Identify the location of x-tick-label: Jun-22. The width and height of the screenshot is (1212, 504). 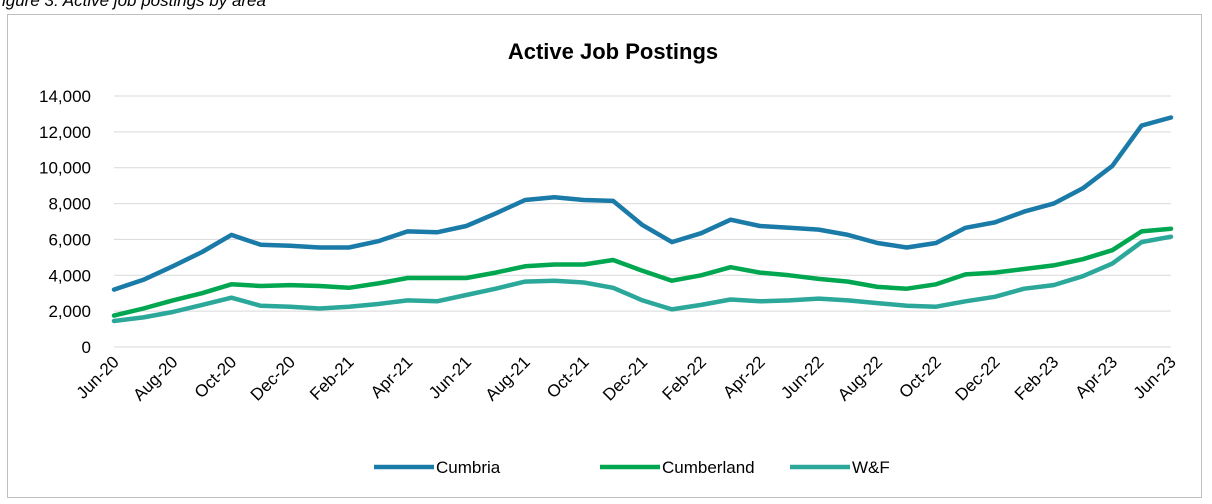
(802, 377).